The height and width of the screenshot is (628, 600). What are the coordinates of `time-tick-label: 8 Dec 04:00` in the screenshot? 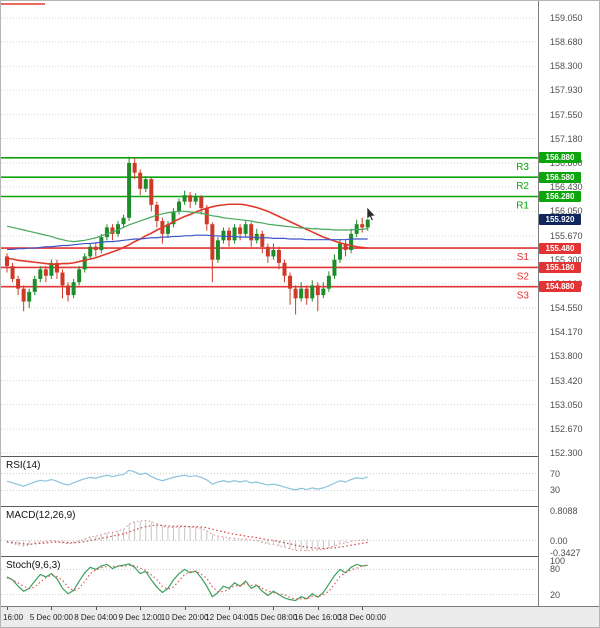 It's located at (96, 617).